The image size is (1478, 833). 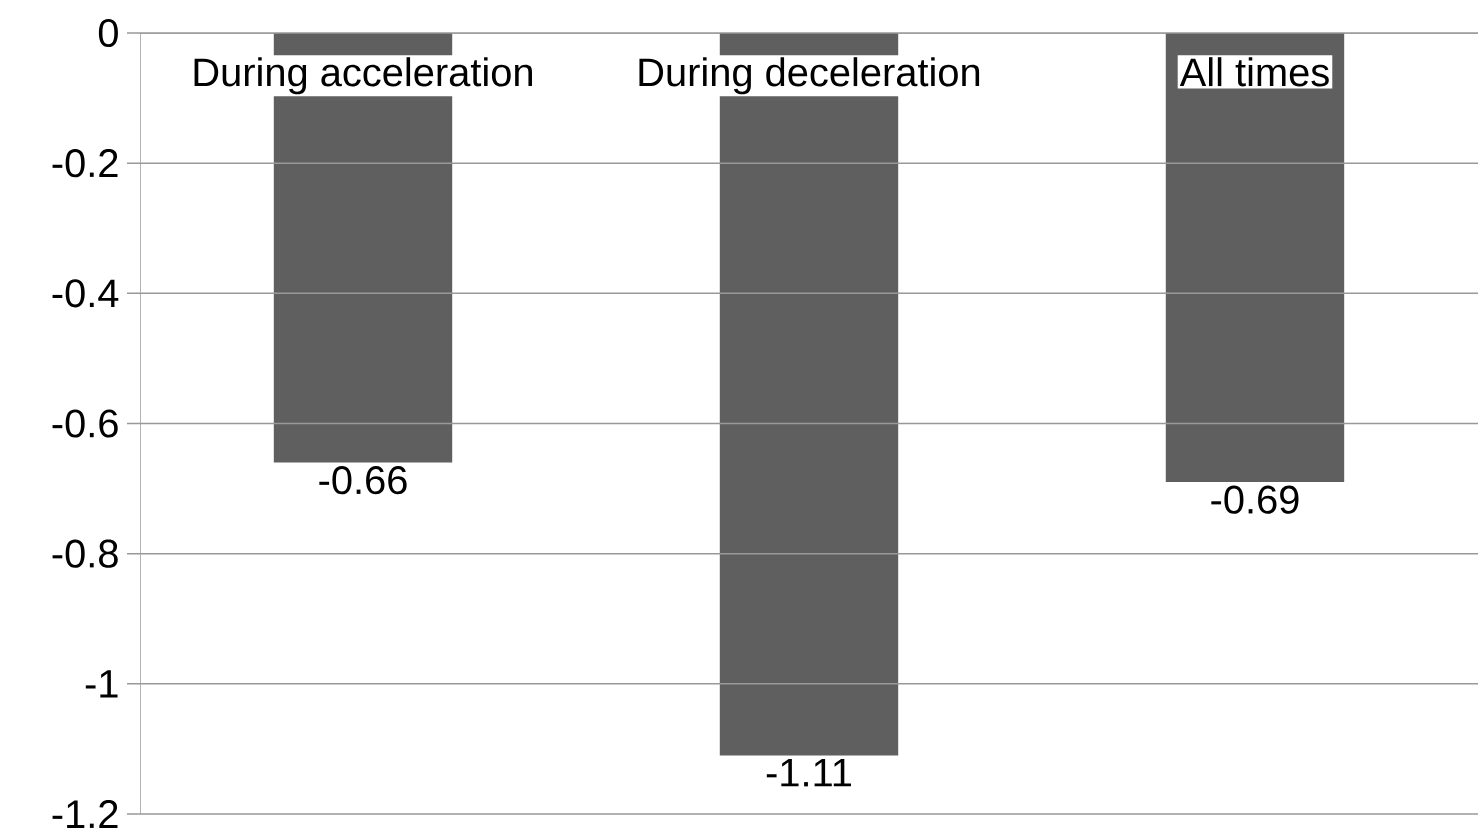 I want to click on y-tick-label: -0.6, so click(x=85, y=423).